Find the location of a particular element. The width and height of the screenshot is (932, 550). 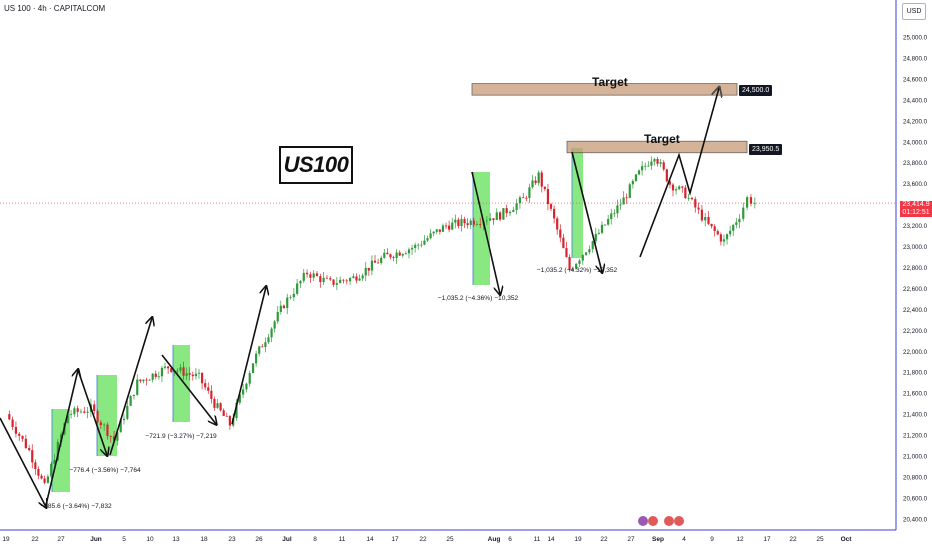

x-tick-label: 4 is located at coordinates (684, 539).